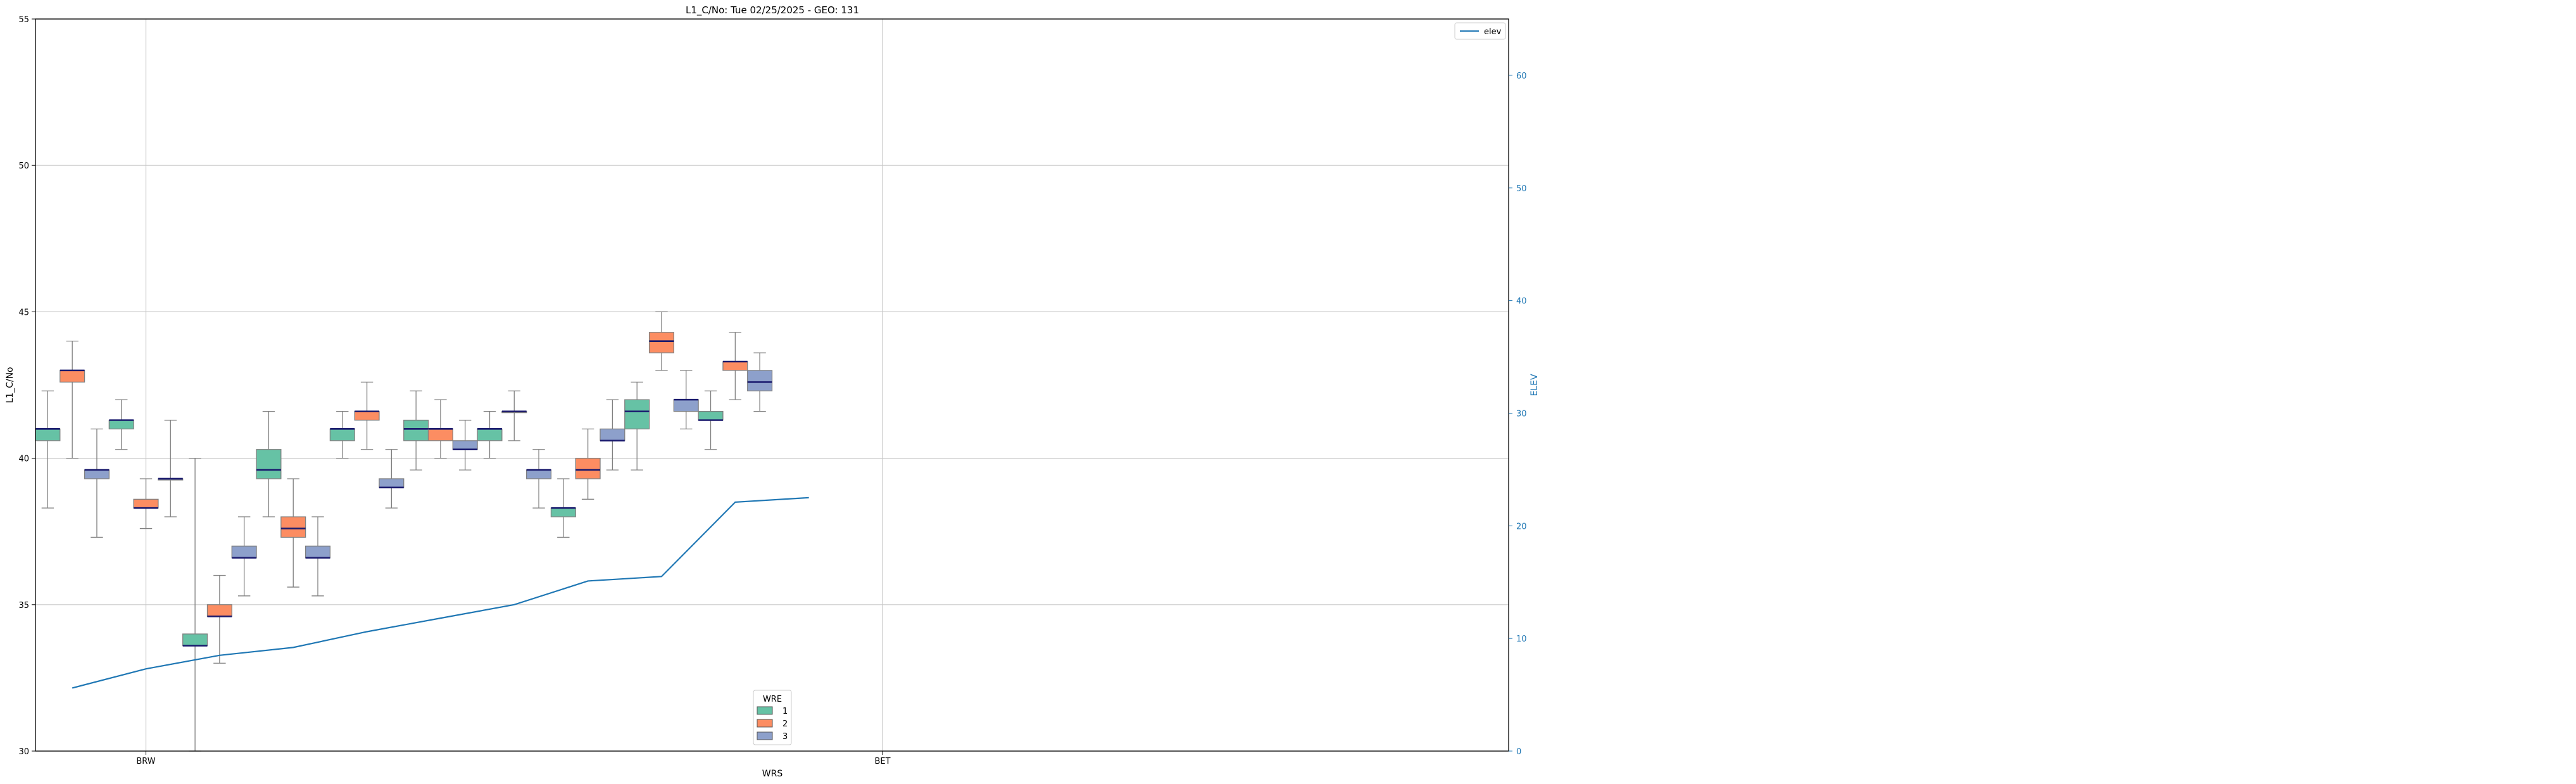 Image resolution: width=2576 pixels, height=784 pixels. What do you see at coordinates (1521, 77) in the screenshot?
I see `y2-tick-label: 60` at bounding box center [1521, 77].